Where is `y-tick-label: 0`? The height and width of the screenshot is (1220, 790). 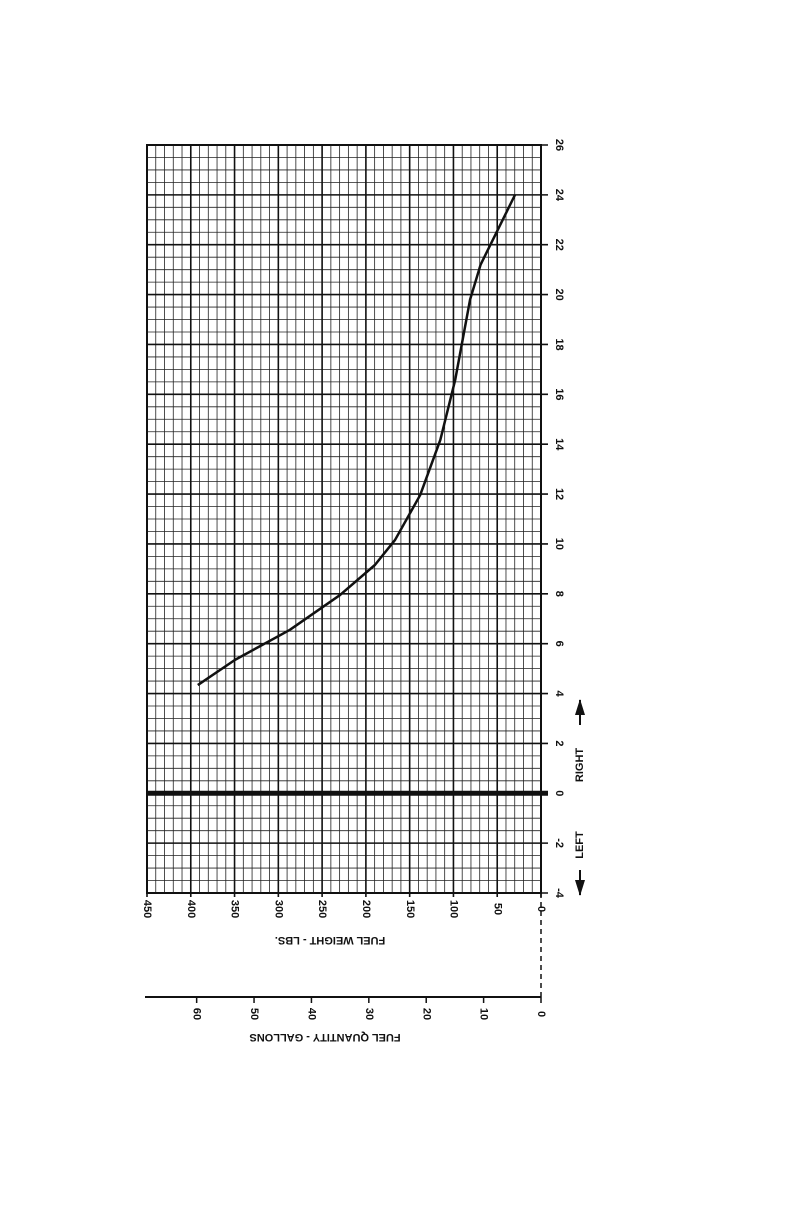 y-tick-label: 0 is located at coordinates (559, 793).